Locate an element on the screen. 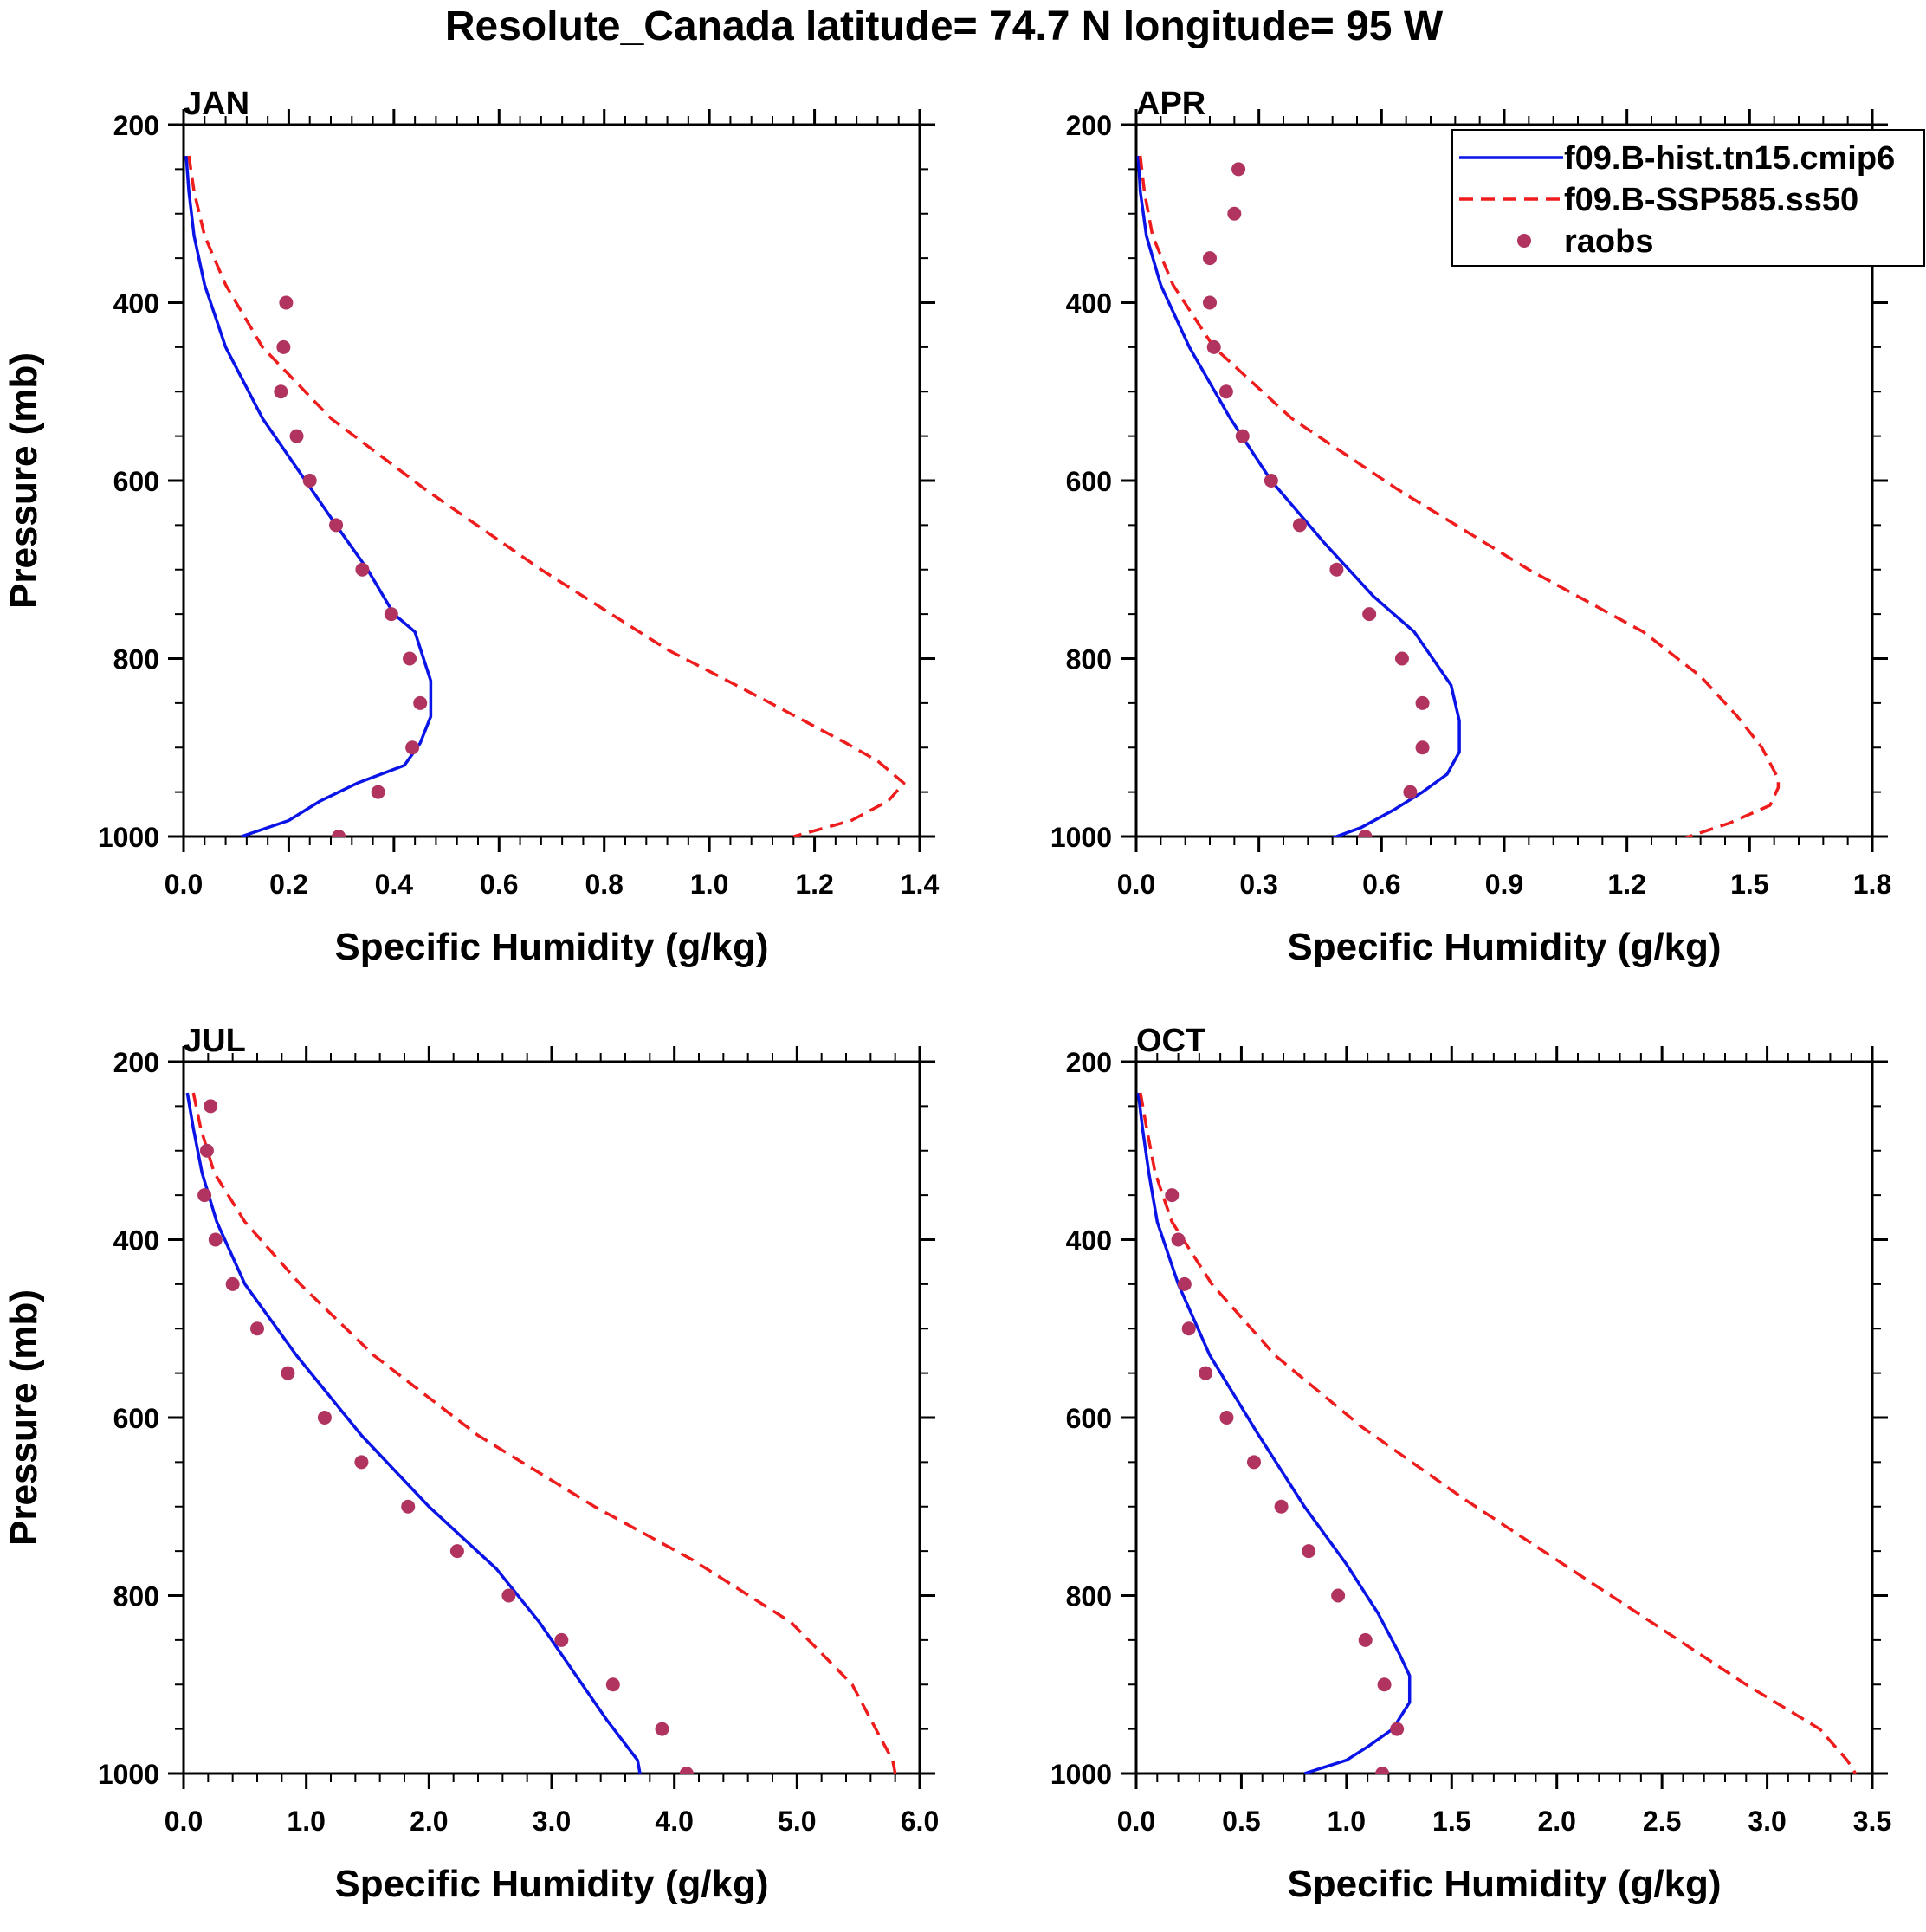 This screenshot has height=1932, width=1926. plot-frame is located at coordinates (551, 1417).